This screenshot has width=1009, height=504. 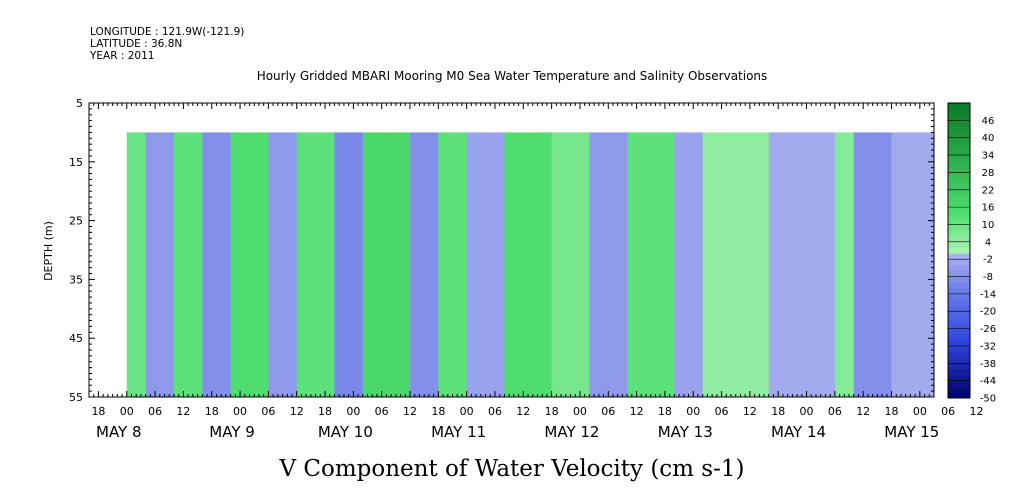 What do you see at coordinates (76, 397) in the screenshot?
I see `y-tick-label: 55` at bounding box center [76, 397].